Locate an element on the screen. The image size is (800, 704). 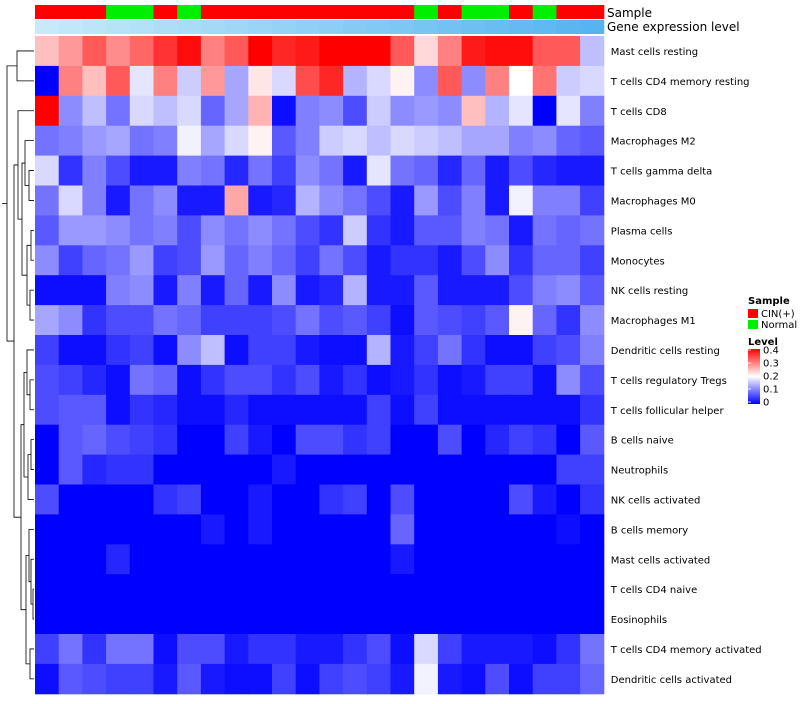
row-label: T cells CD4 memory resting is located at coordinates (680, 82).